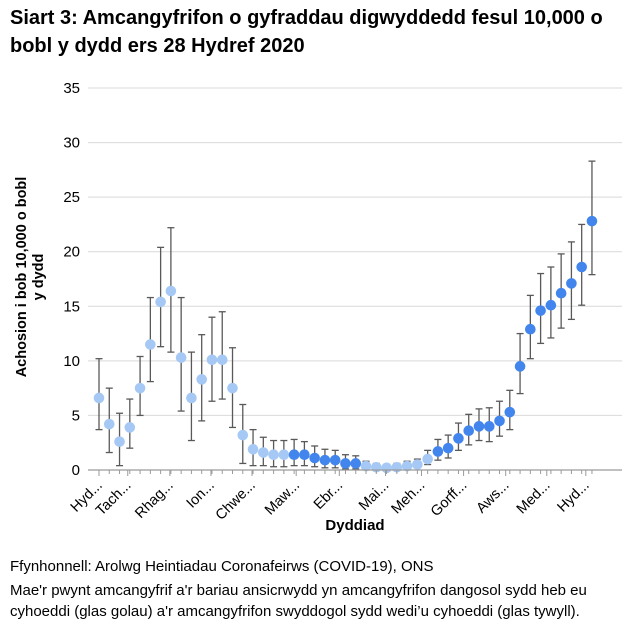  Describe the element at coordinates (354, 525) in the screenshot. I see `x-axis-title: Dyddiad` at that location.